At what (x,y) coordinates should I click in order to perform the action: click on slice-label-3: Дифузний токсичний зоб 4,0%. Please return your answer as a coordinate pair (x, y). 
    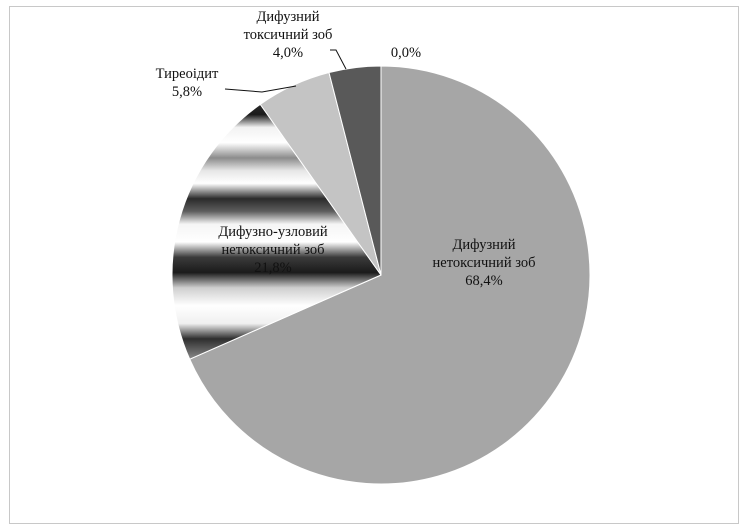
    Looking at the image, I should click on (288, 35).